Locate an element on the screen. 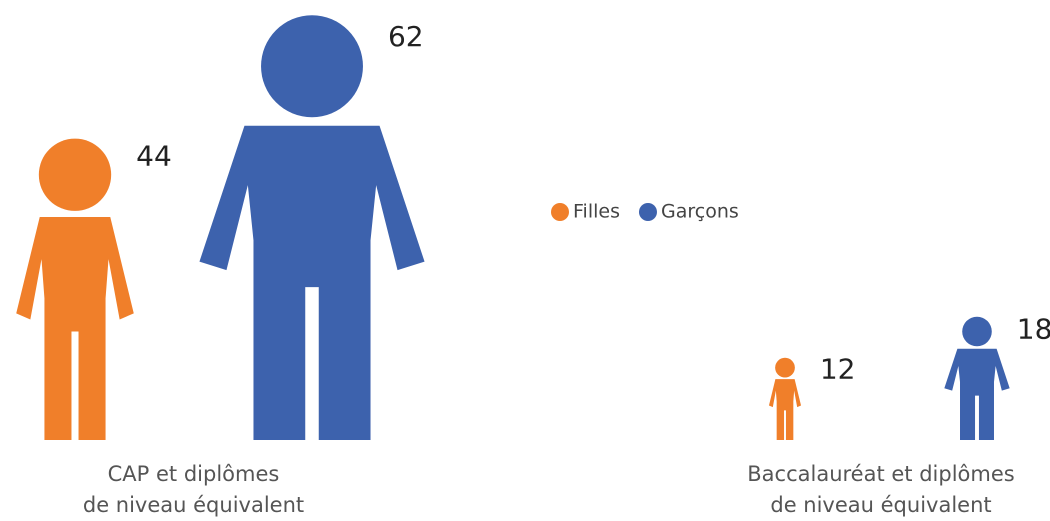 This screenshot has height=521, width=1050. category-label: CAP et diplômes is located at coordinates (194, 474).